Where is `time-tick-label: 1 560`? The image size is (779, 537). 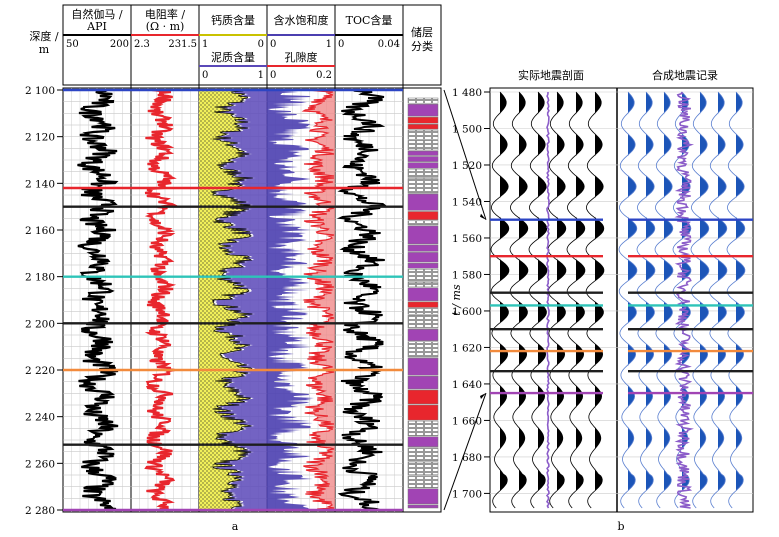 time-tick-label: 1 560 is located at coordinates (467, 239).